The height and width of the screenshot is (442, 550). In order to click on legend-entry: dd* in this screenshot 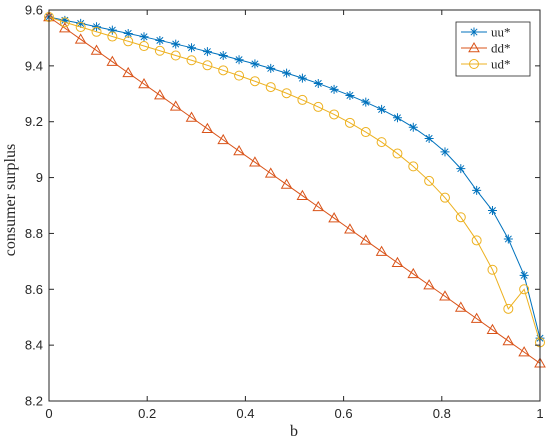, I will do `click(486, 48)`.